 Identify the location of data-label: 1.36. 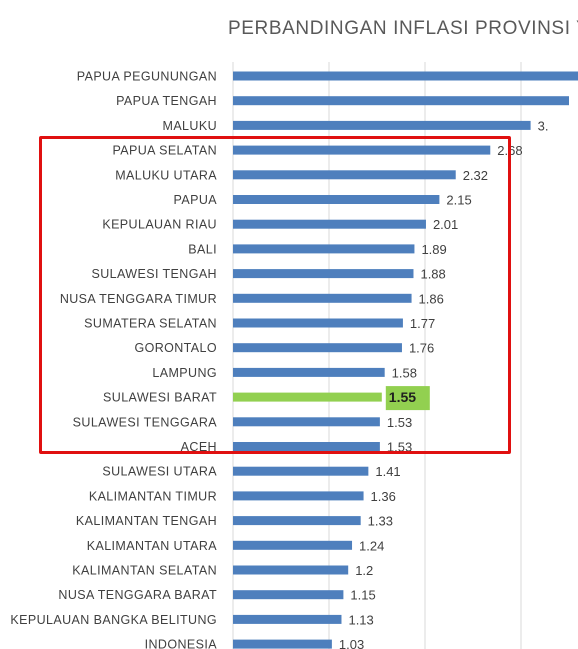
(383, 496).